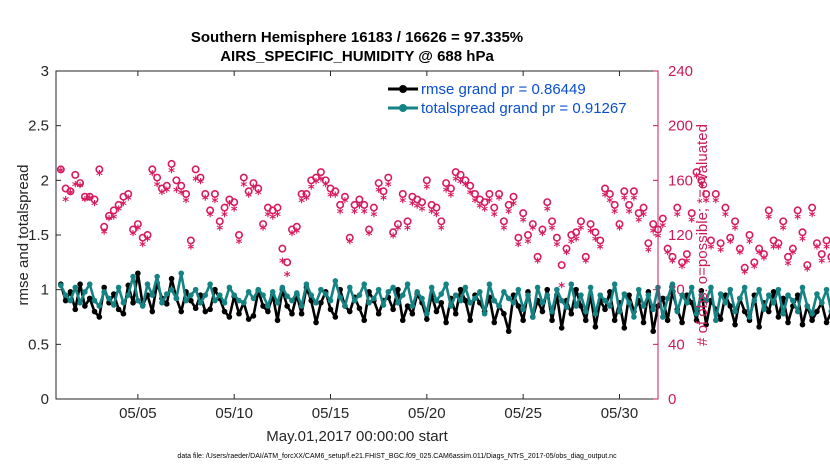  Describe the element at coordinates (45, 290) in the screenshot. I see `y-left-tick-label: 1` at that location.